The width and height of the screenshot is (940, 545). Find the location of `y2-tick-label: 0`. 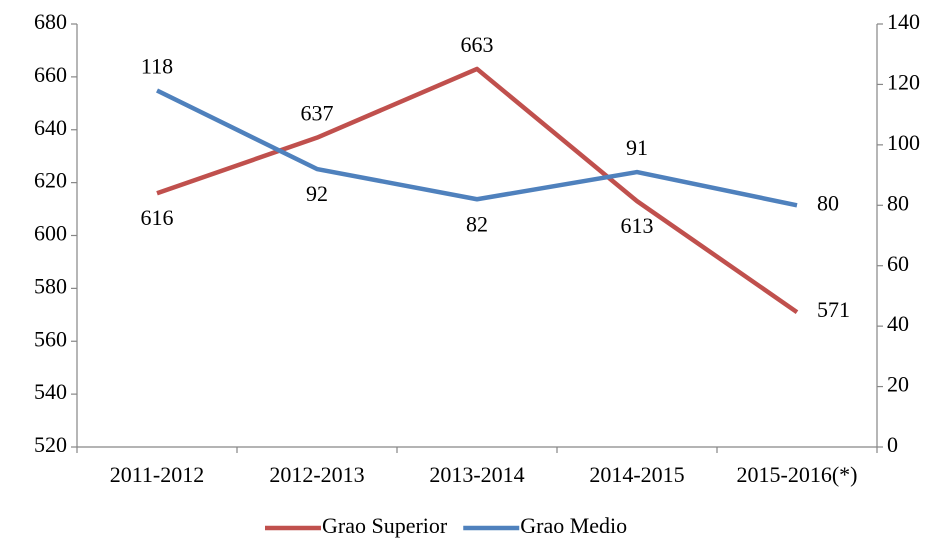

y2-tick-label: 0 is located at coordinates (892, 444).